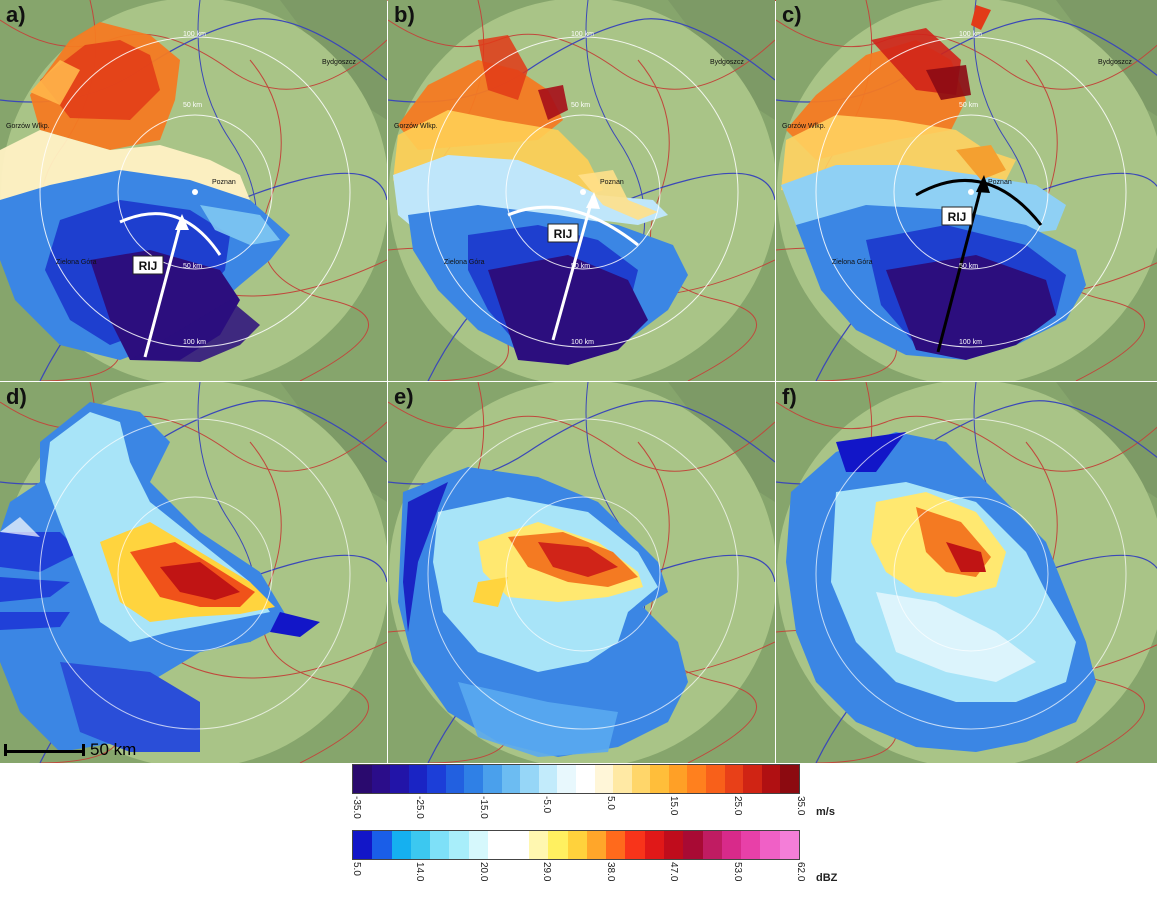 Image resolution: width=1157 pixels, height=907 pixels. I want to click on scale-bar-label: 50 km, so click(113, 749).